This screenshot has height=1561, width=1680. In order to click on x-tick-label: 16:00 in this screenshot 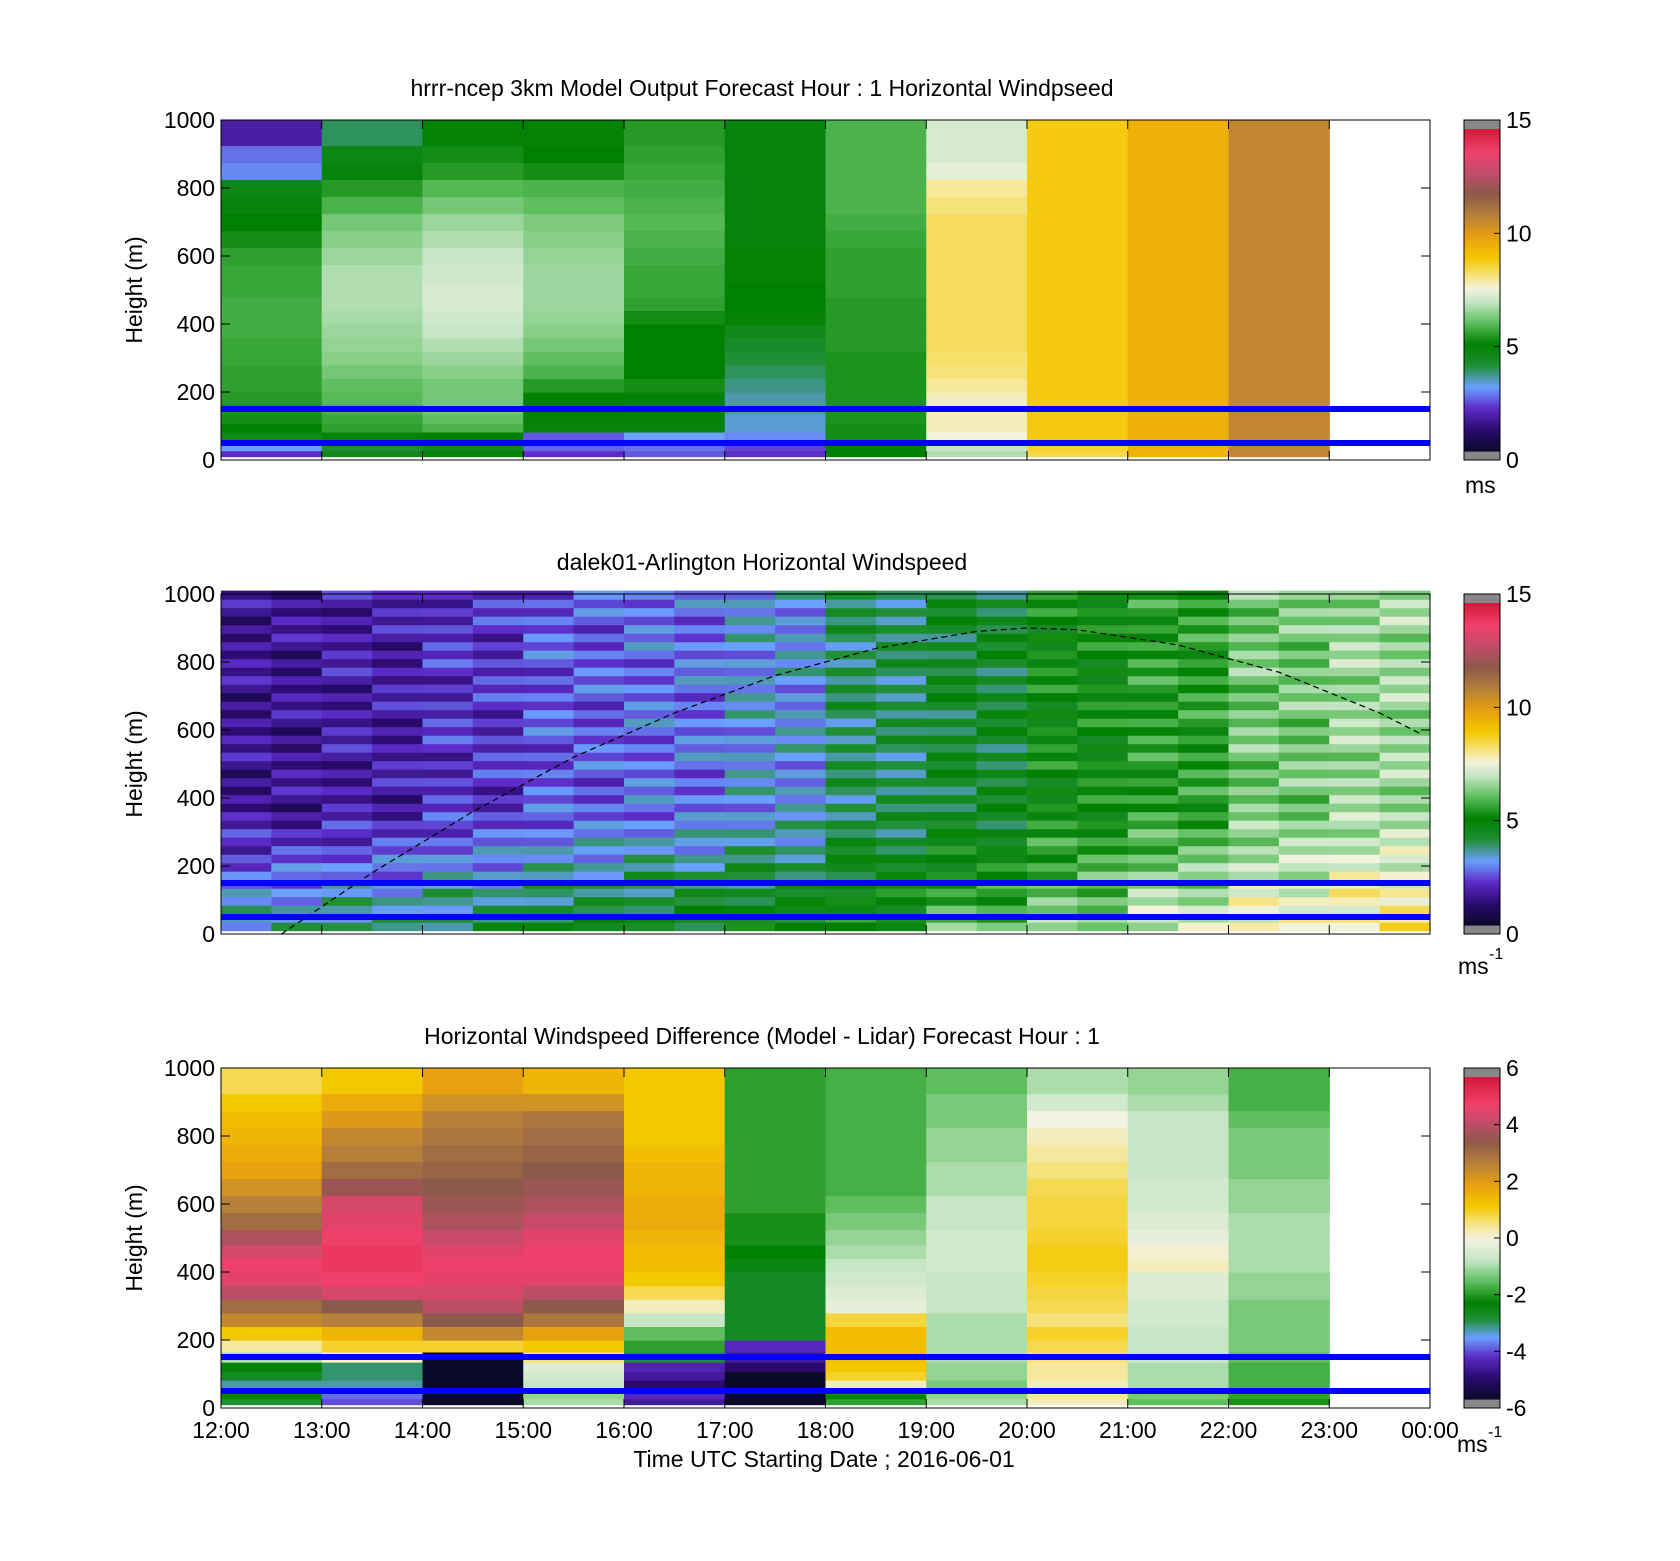, I will do `click(624, 1430)`.